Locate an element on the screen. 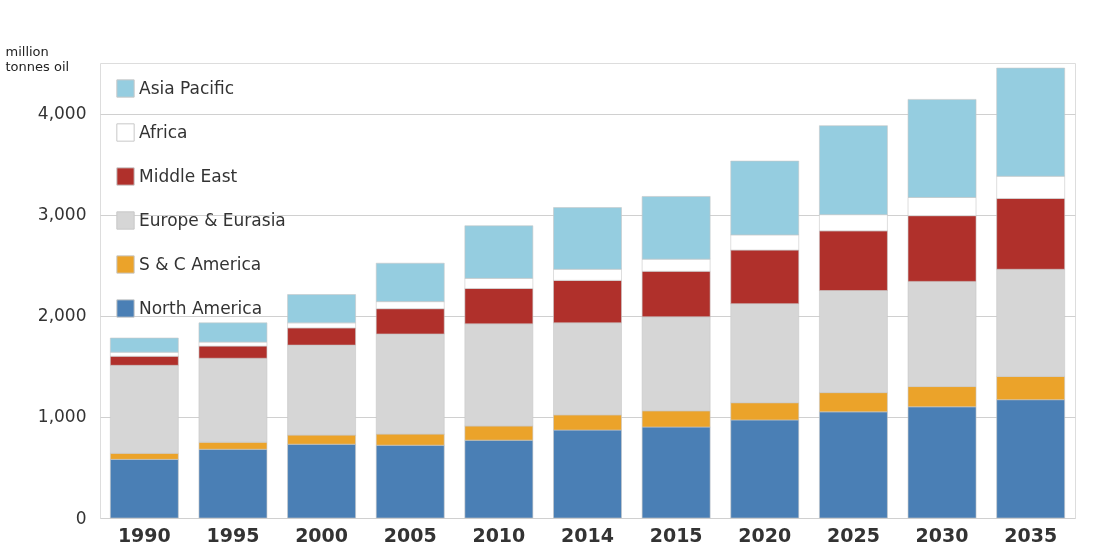 The width and height of the screenshot is (1106, 542). legend-label: Africa is located at coordinates (163, 131).